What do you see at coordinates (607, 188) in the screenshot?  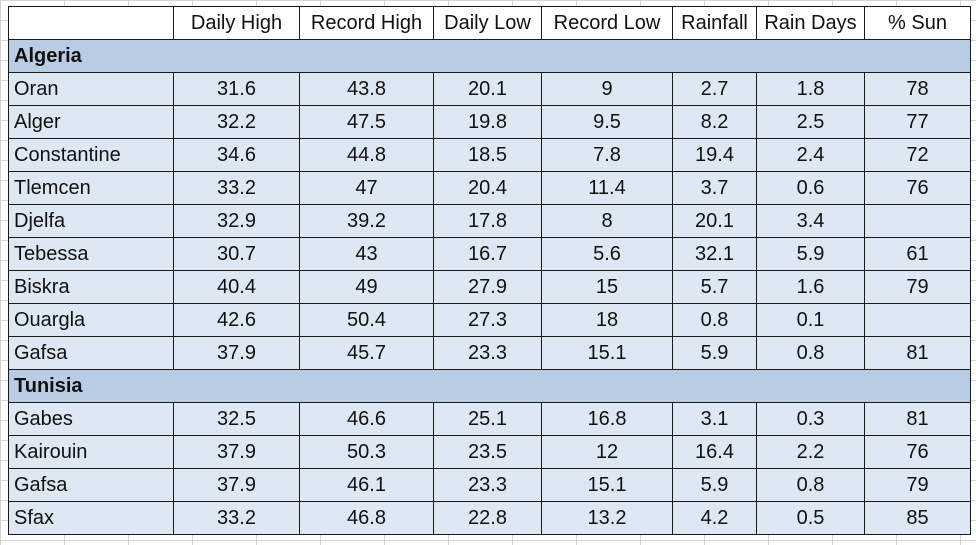 I see `record-low-cell: 11.4` at bounding box center [607, 188].